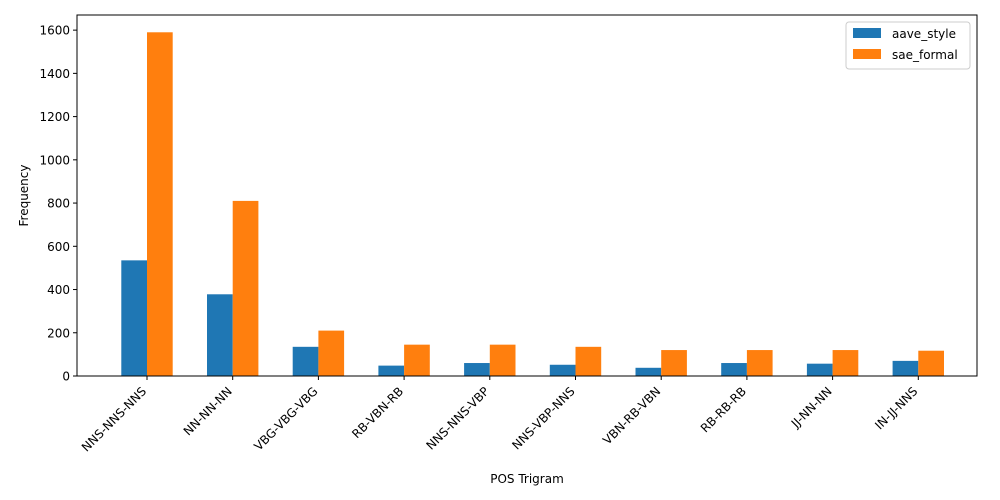  What do you see at coordinates (867, 54) in the screenshot?
I see `legend-swatch-sae-formal` at bounding box center [867, 54].